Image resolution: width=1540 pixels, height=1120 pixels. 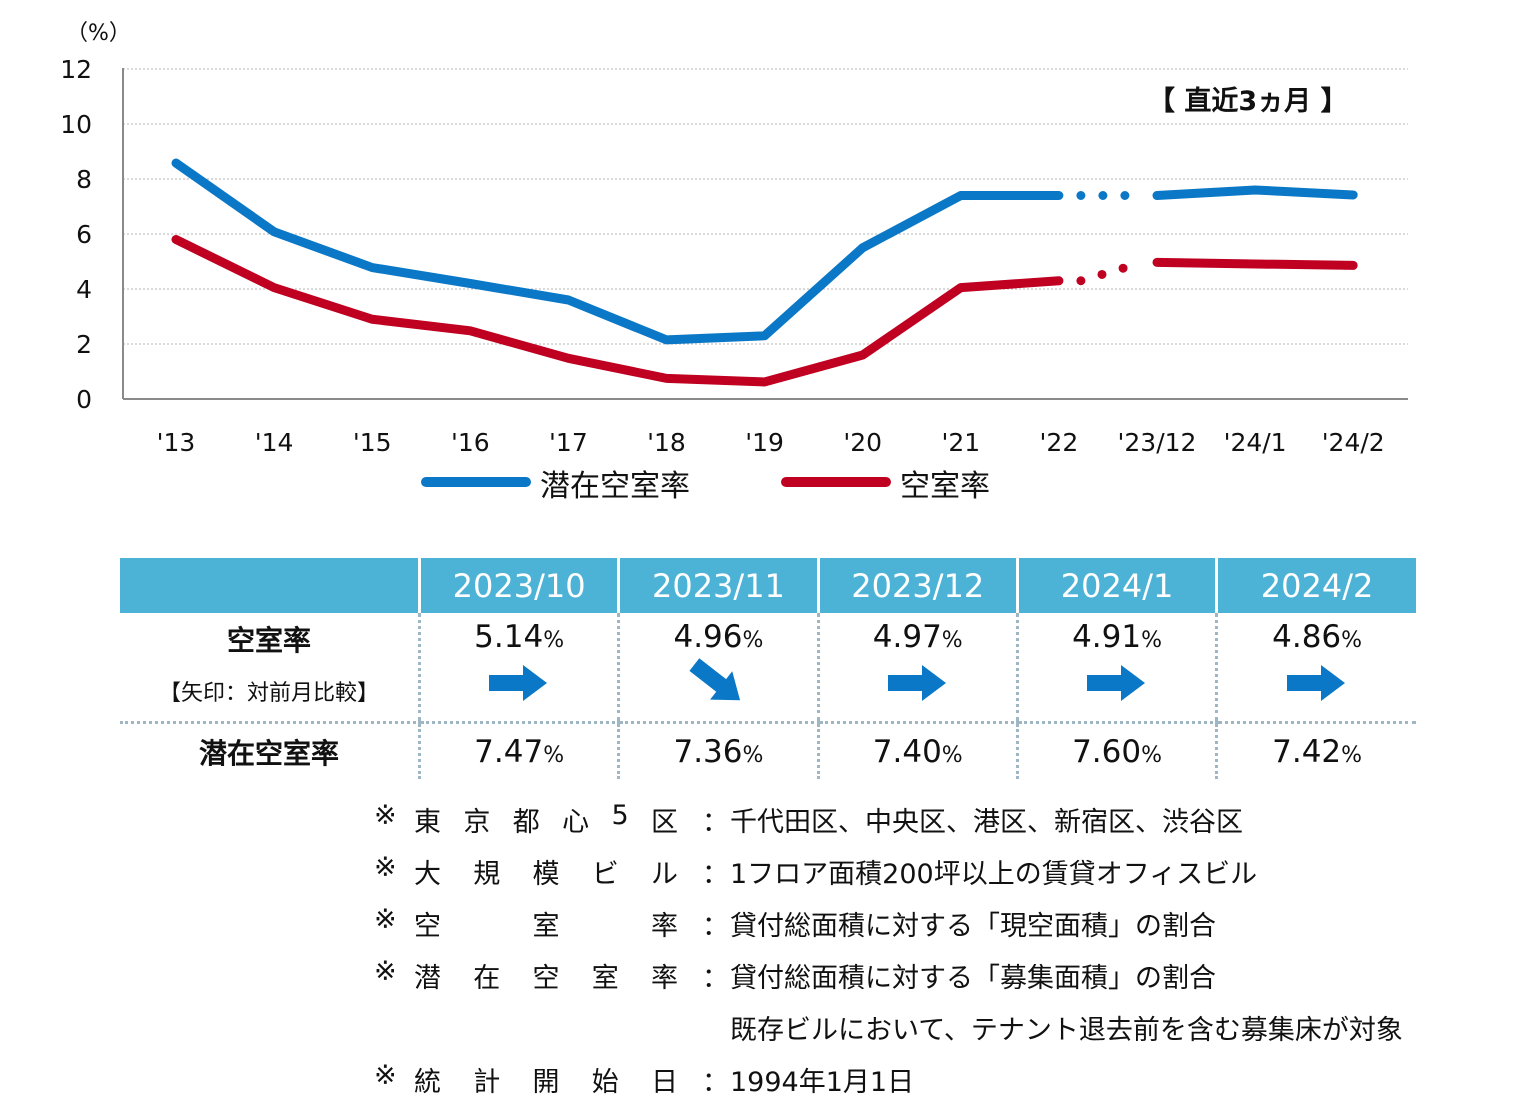 What do you see at coordinates (84, 179) in the screenshot?
I see `y-tick-label: 8` at bounding box center [84, 179].